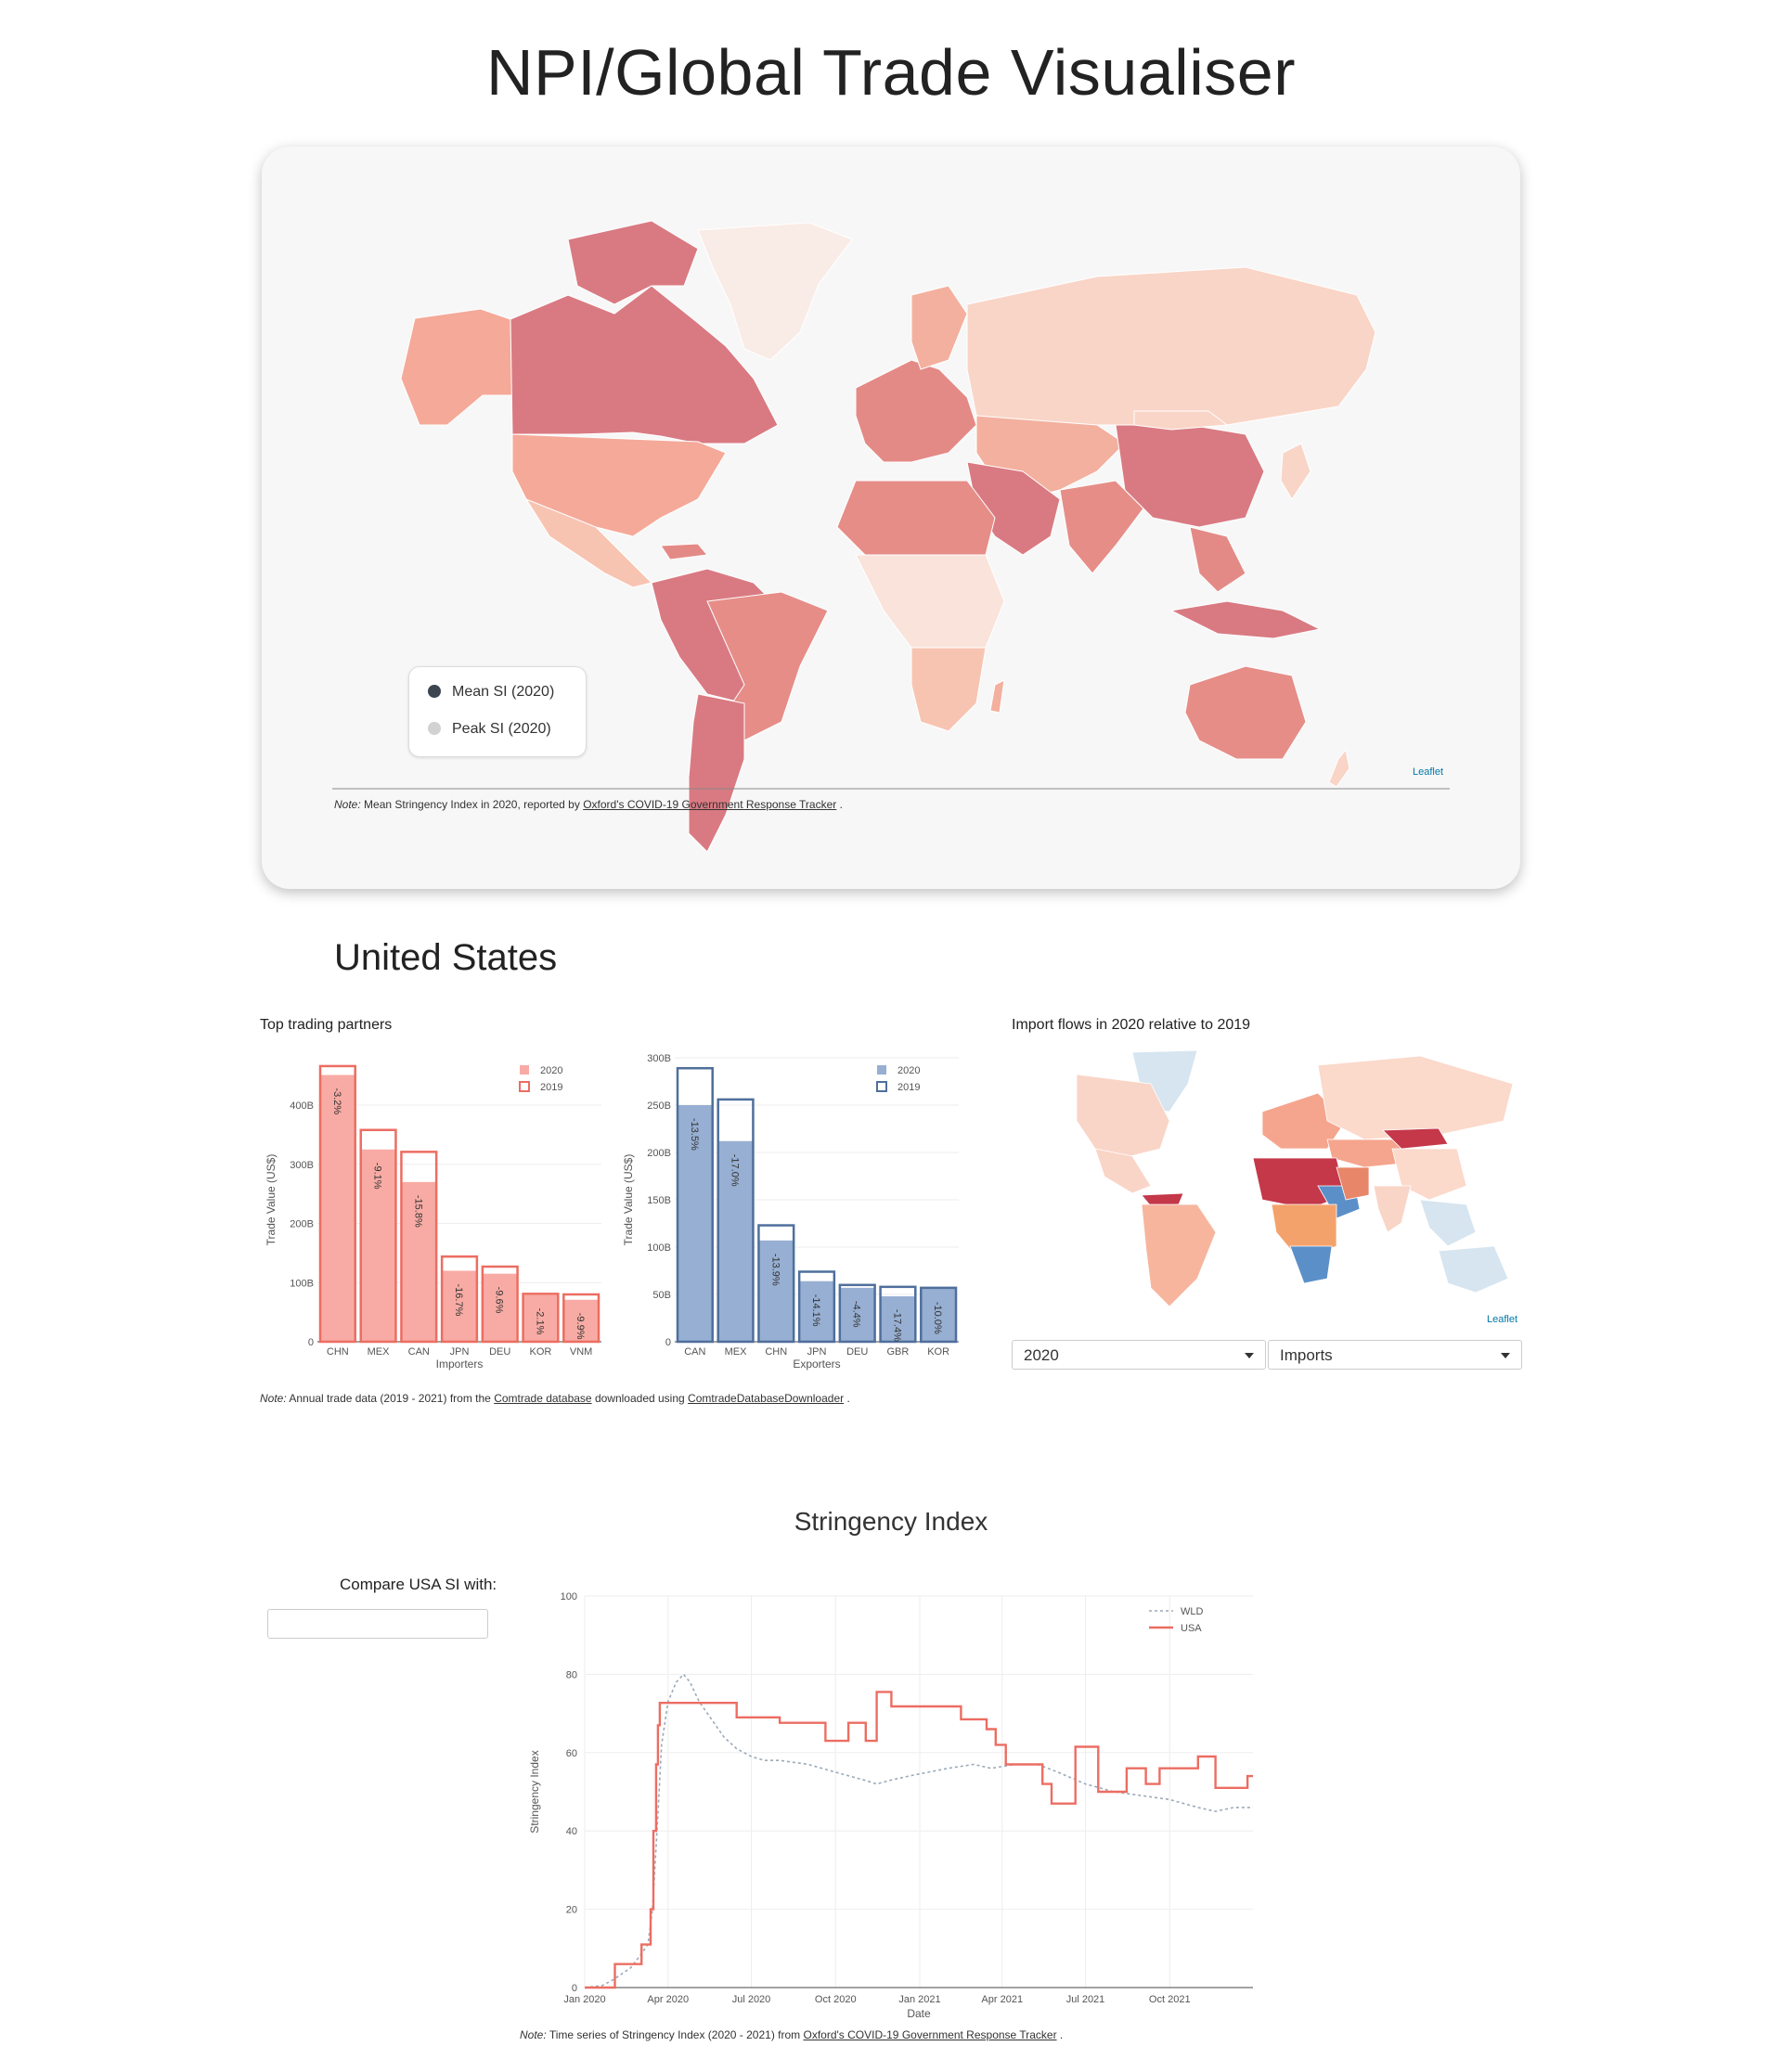 The width and height of the screenshot is (1782, 2072). Describe the element at coordinates (500, 1307) in the screenshot. I see `bar-2020-DEU` at that location.